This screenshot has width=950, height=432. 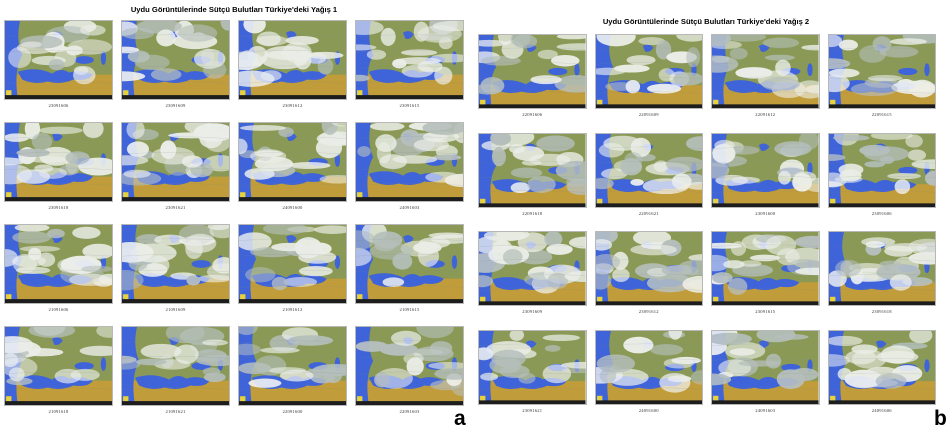 I want to click on satellite-thumbnail: 22091600, so click(x=292, y=377).